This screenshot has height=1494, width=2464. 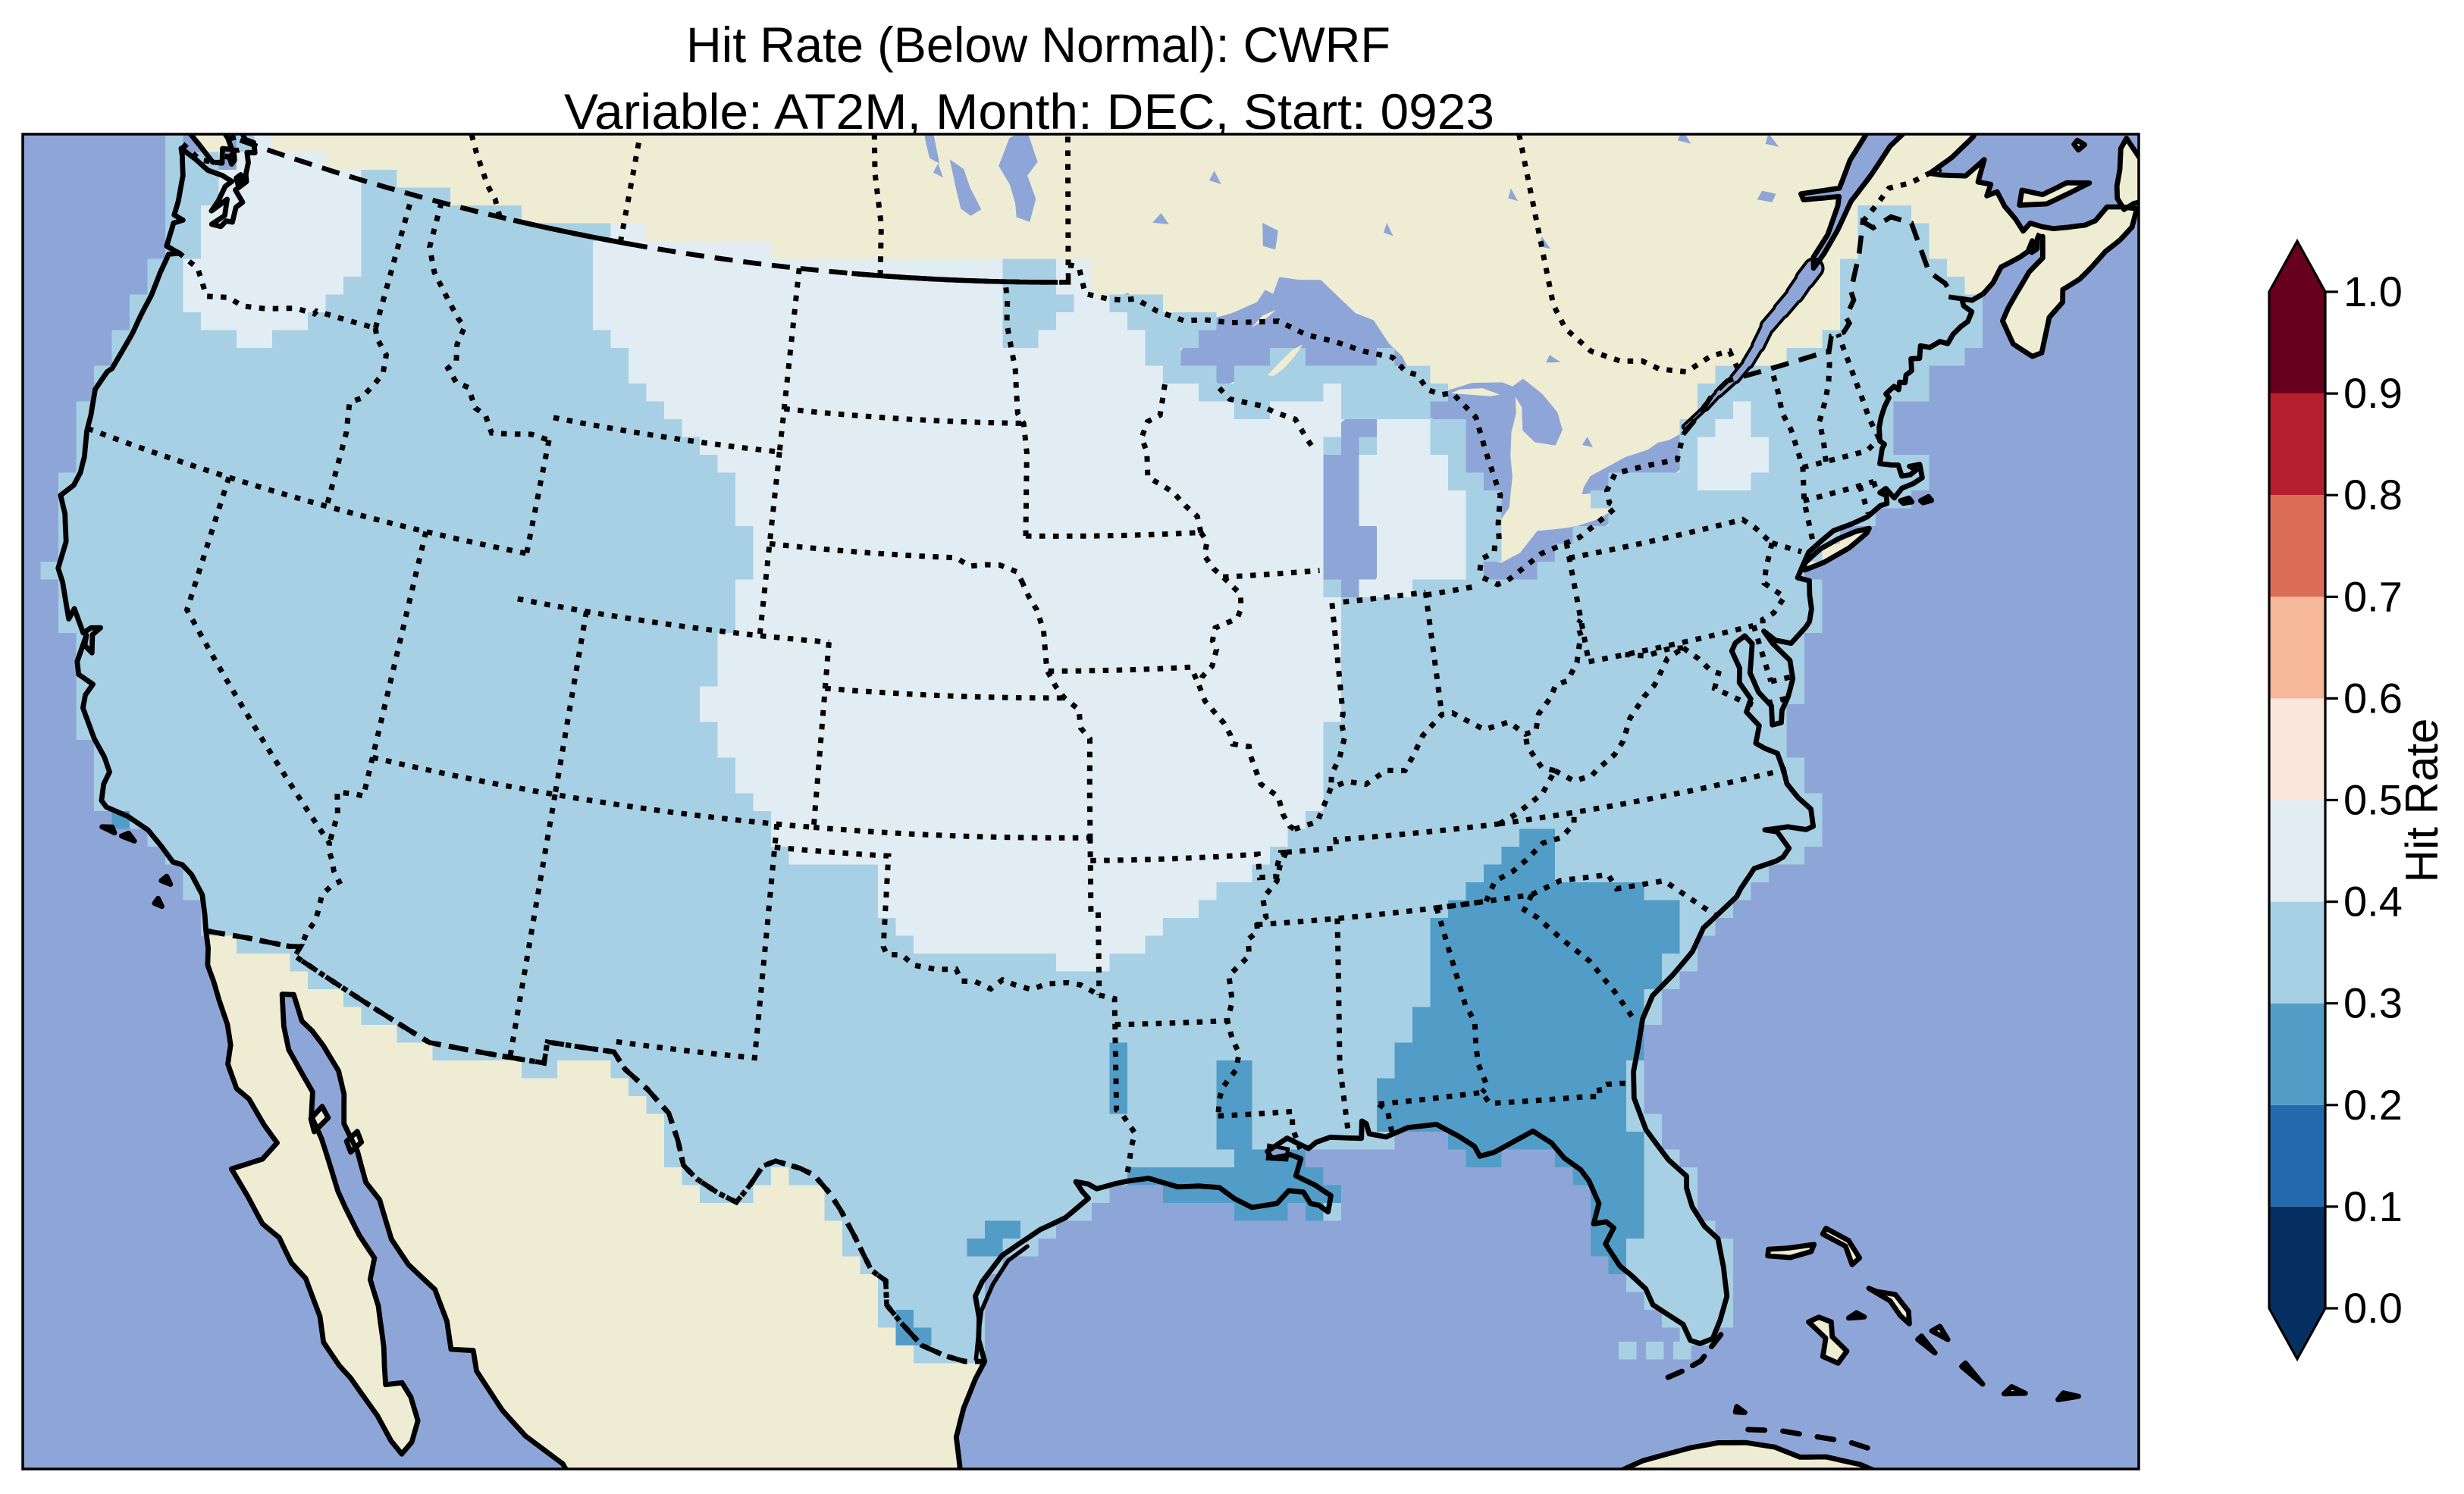 What do you see at coordinates (2373, 596) in the screenshot?
I see `svg-text: 0.7` at bounding box center [2373, 596].